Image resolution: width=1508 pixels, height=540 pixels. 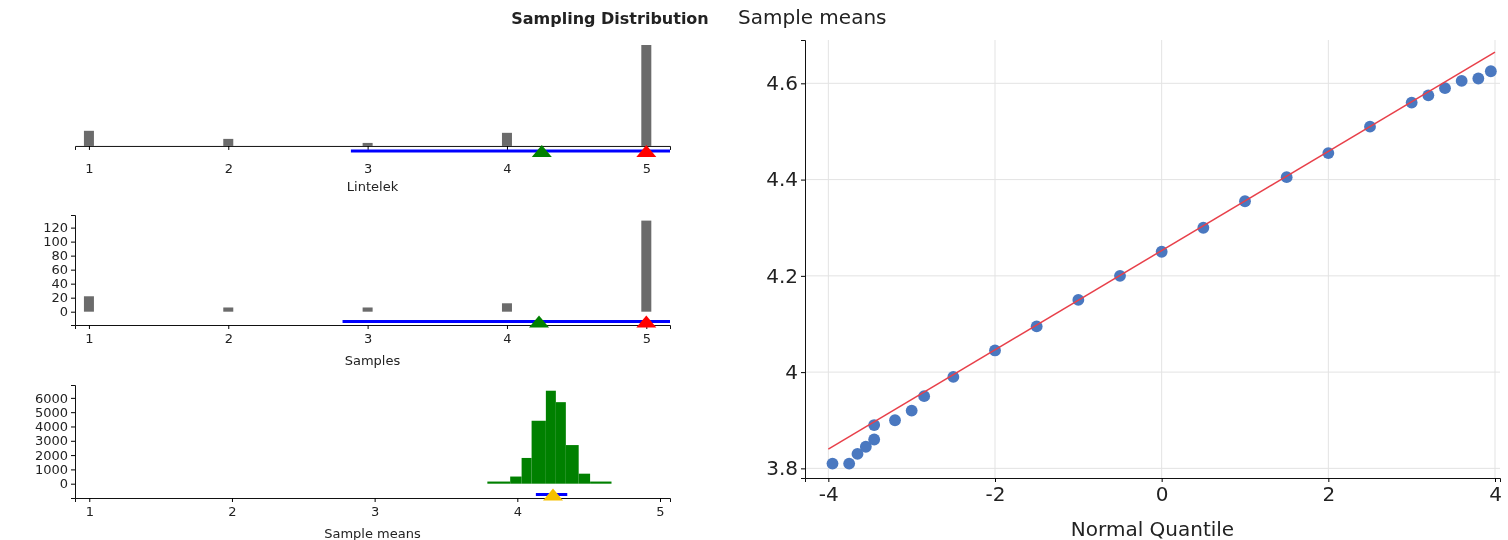 What do you see at coordinates (782, 179) in the screenshot?
I see `y-tick-label: 4.4` at bounding box center [782, 179].